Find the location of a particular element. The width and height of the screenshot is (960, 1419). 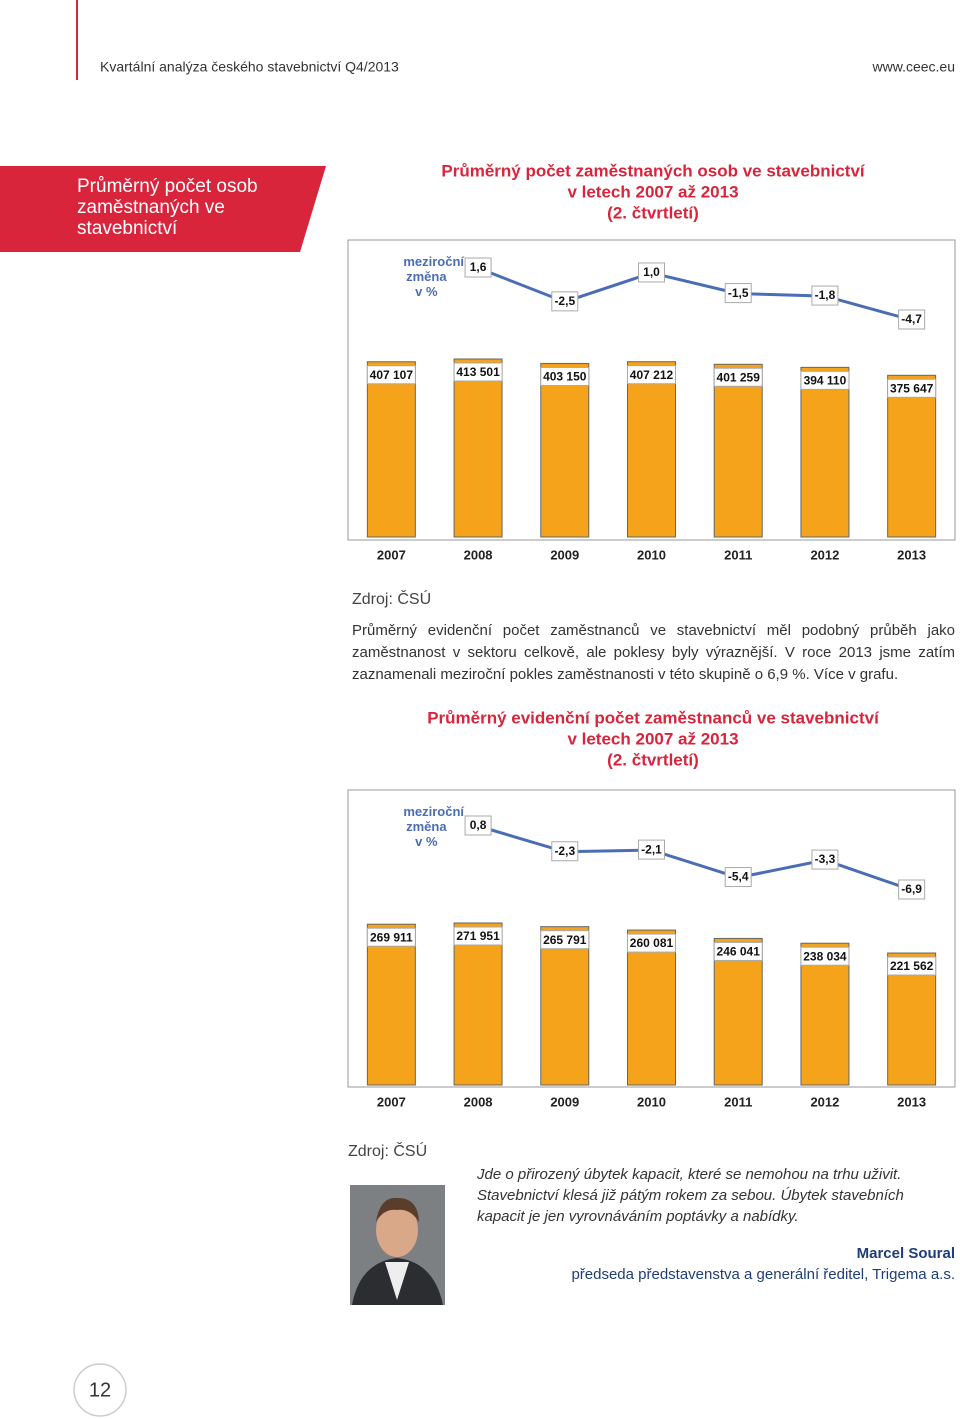

line-label: -3,3 is located at coordinates (825, 859).